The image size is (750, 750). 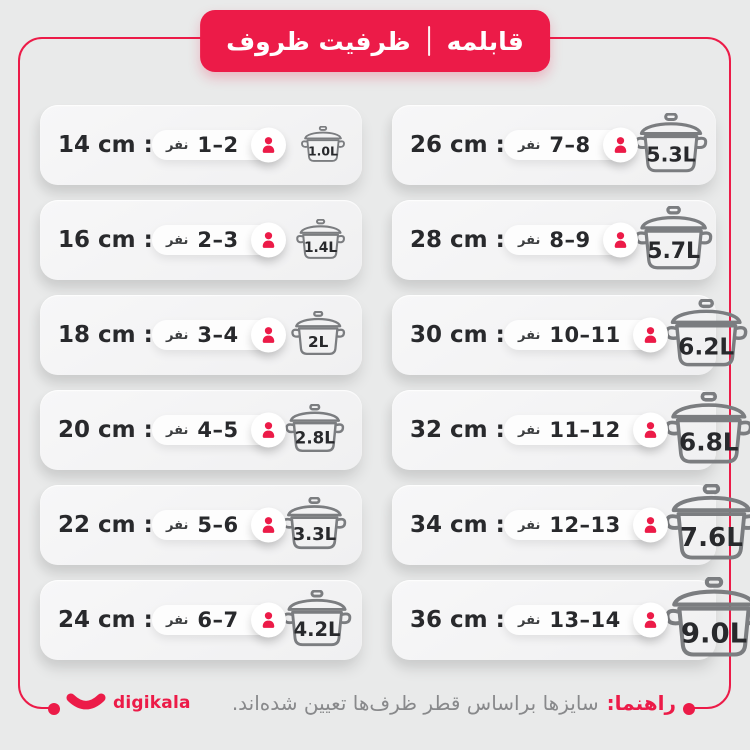 I want to click on digikala-logo: digikala, so click(x=128, y=703).